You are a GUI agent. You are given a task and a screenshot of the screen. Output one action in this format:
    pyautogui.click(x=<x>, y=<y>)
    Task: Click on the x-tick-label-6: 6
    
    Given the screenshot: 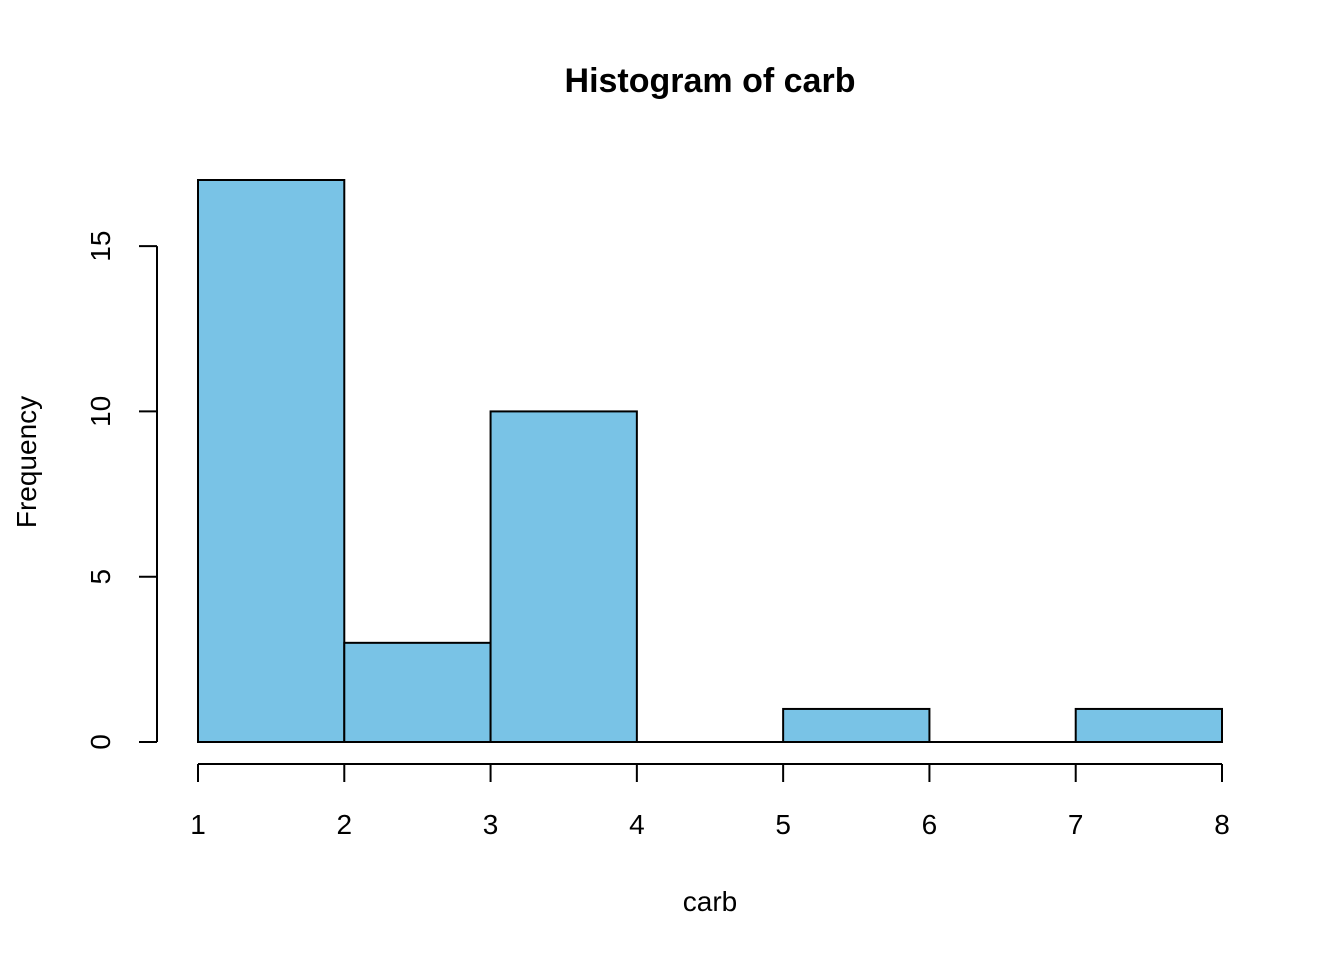 What is the action you would take?
    pyautogui.click(x=930, y=824)
    